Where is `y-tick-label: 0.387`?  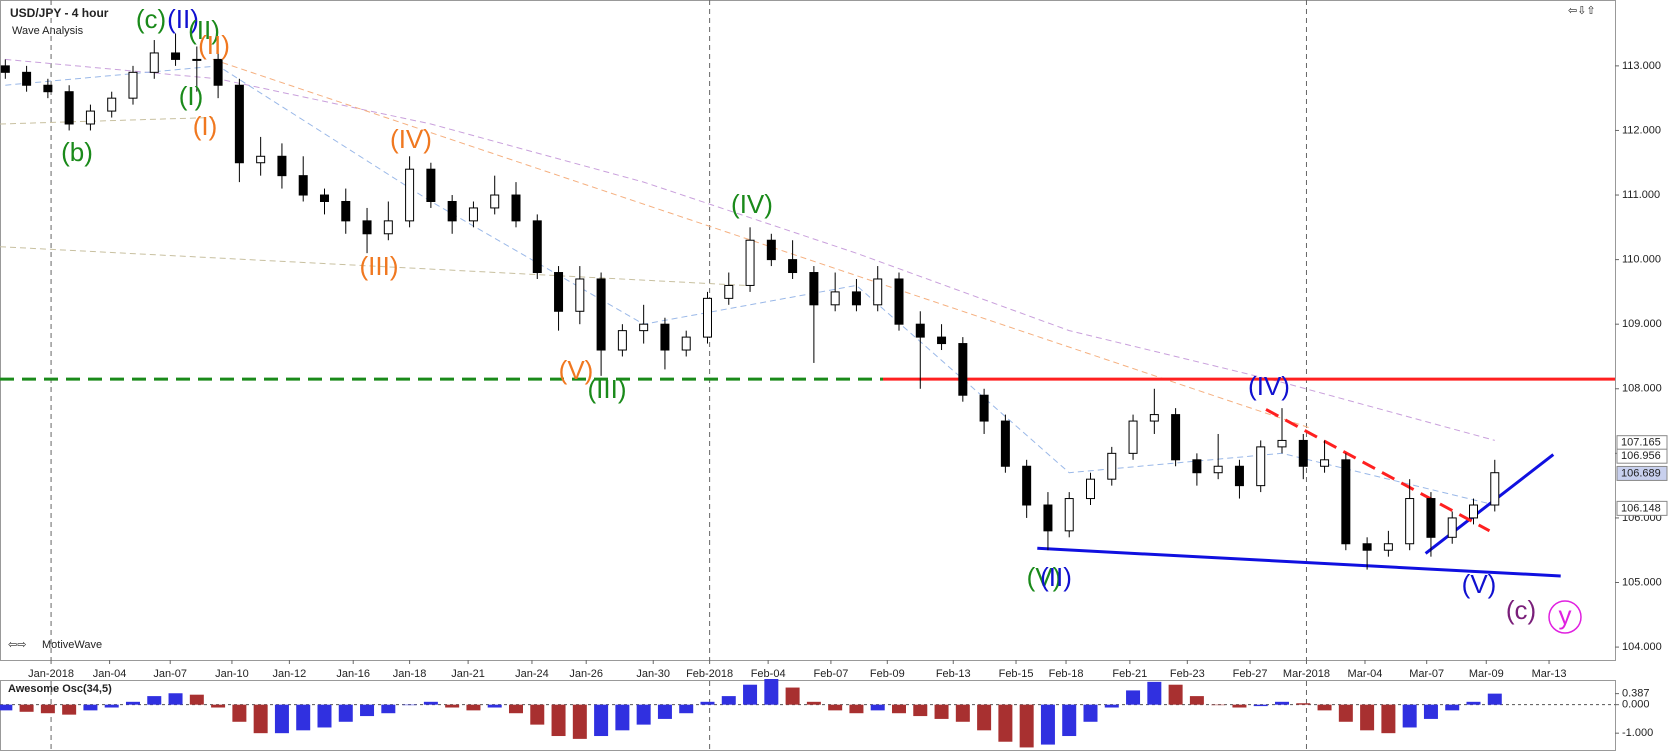 y-tick-label: 0.387 is located at coordinates (1636, 694).